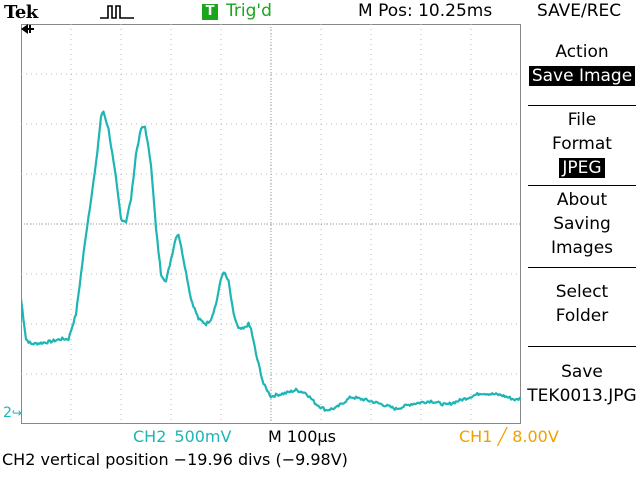 This screenshot has width=640, height=480. Describe the element at coordinates (582, 120) in the screenshot. I see `file-format-label: File` at that location.